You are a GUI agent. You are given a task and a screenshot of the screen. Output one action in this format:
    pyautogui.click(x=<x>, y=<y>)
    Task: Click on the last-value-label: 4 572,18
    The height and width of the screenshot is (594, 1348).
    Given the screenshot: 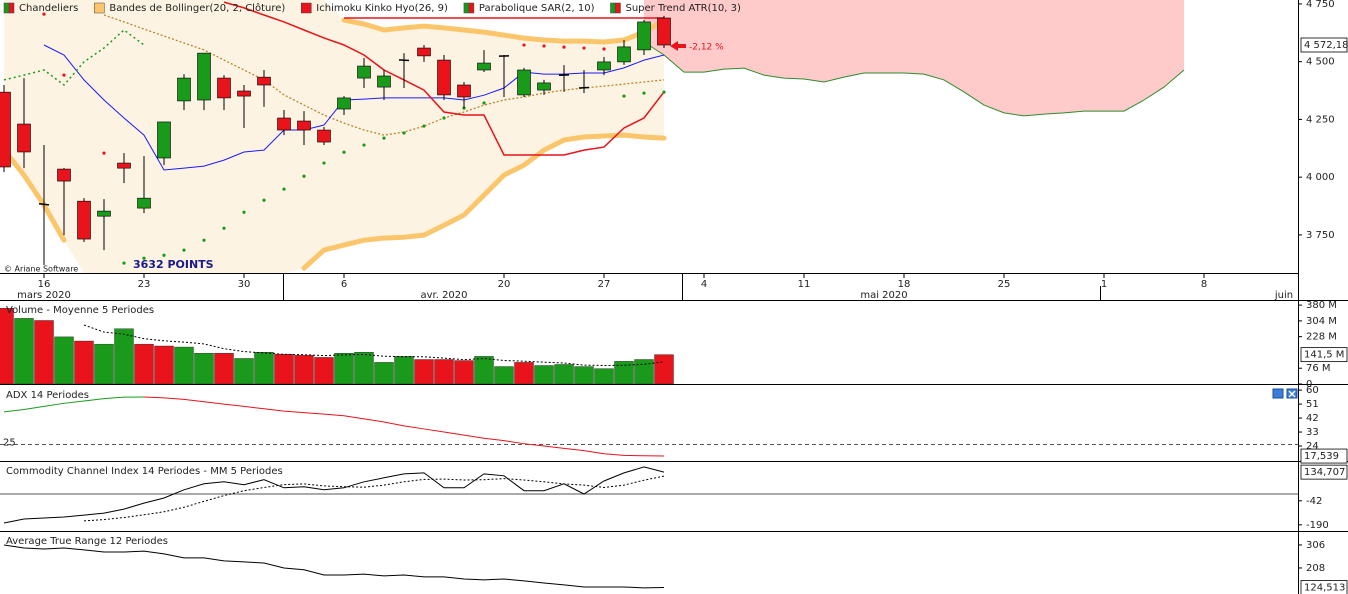 What is the action you would take?
    pyautogui.click(x=1326, y=45)
    